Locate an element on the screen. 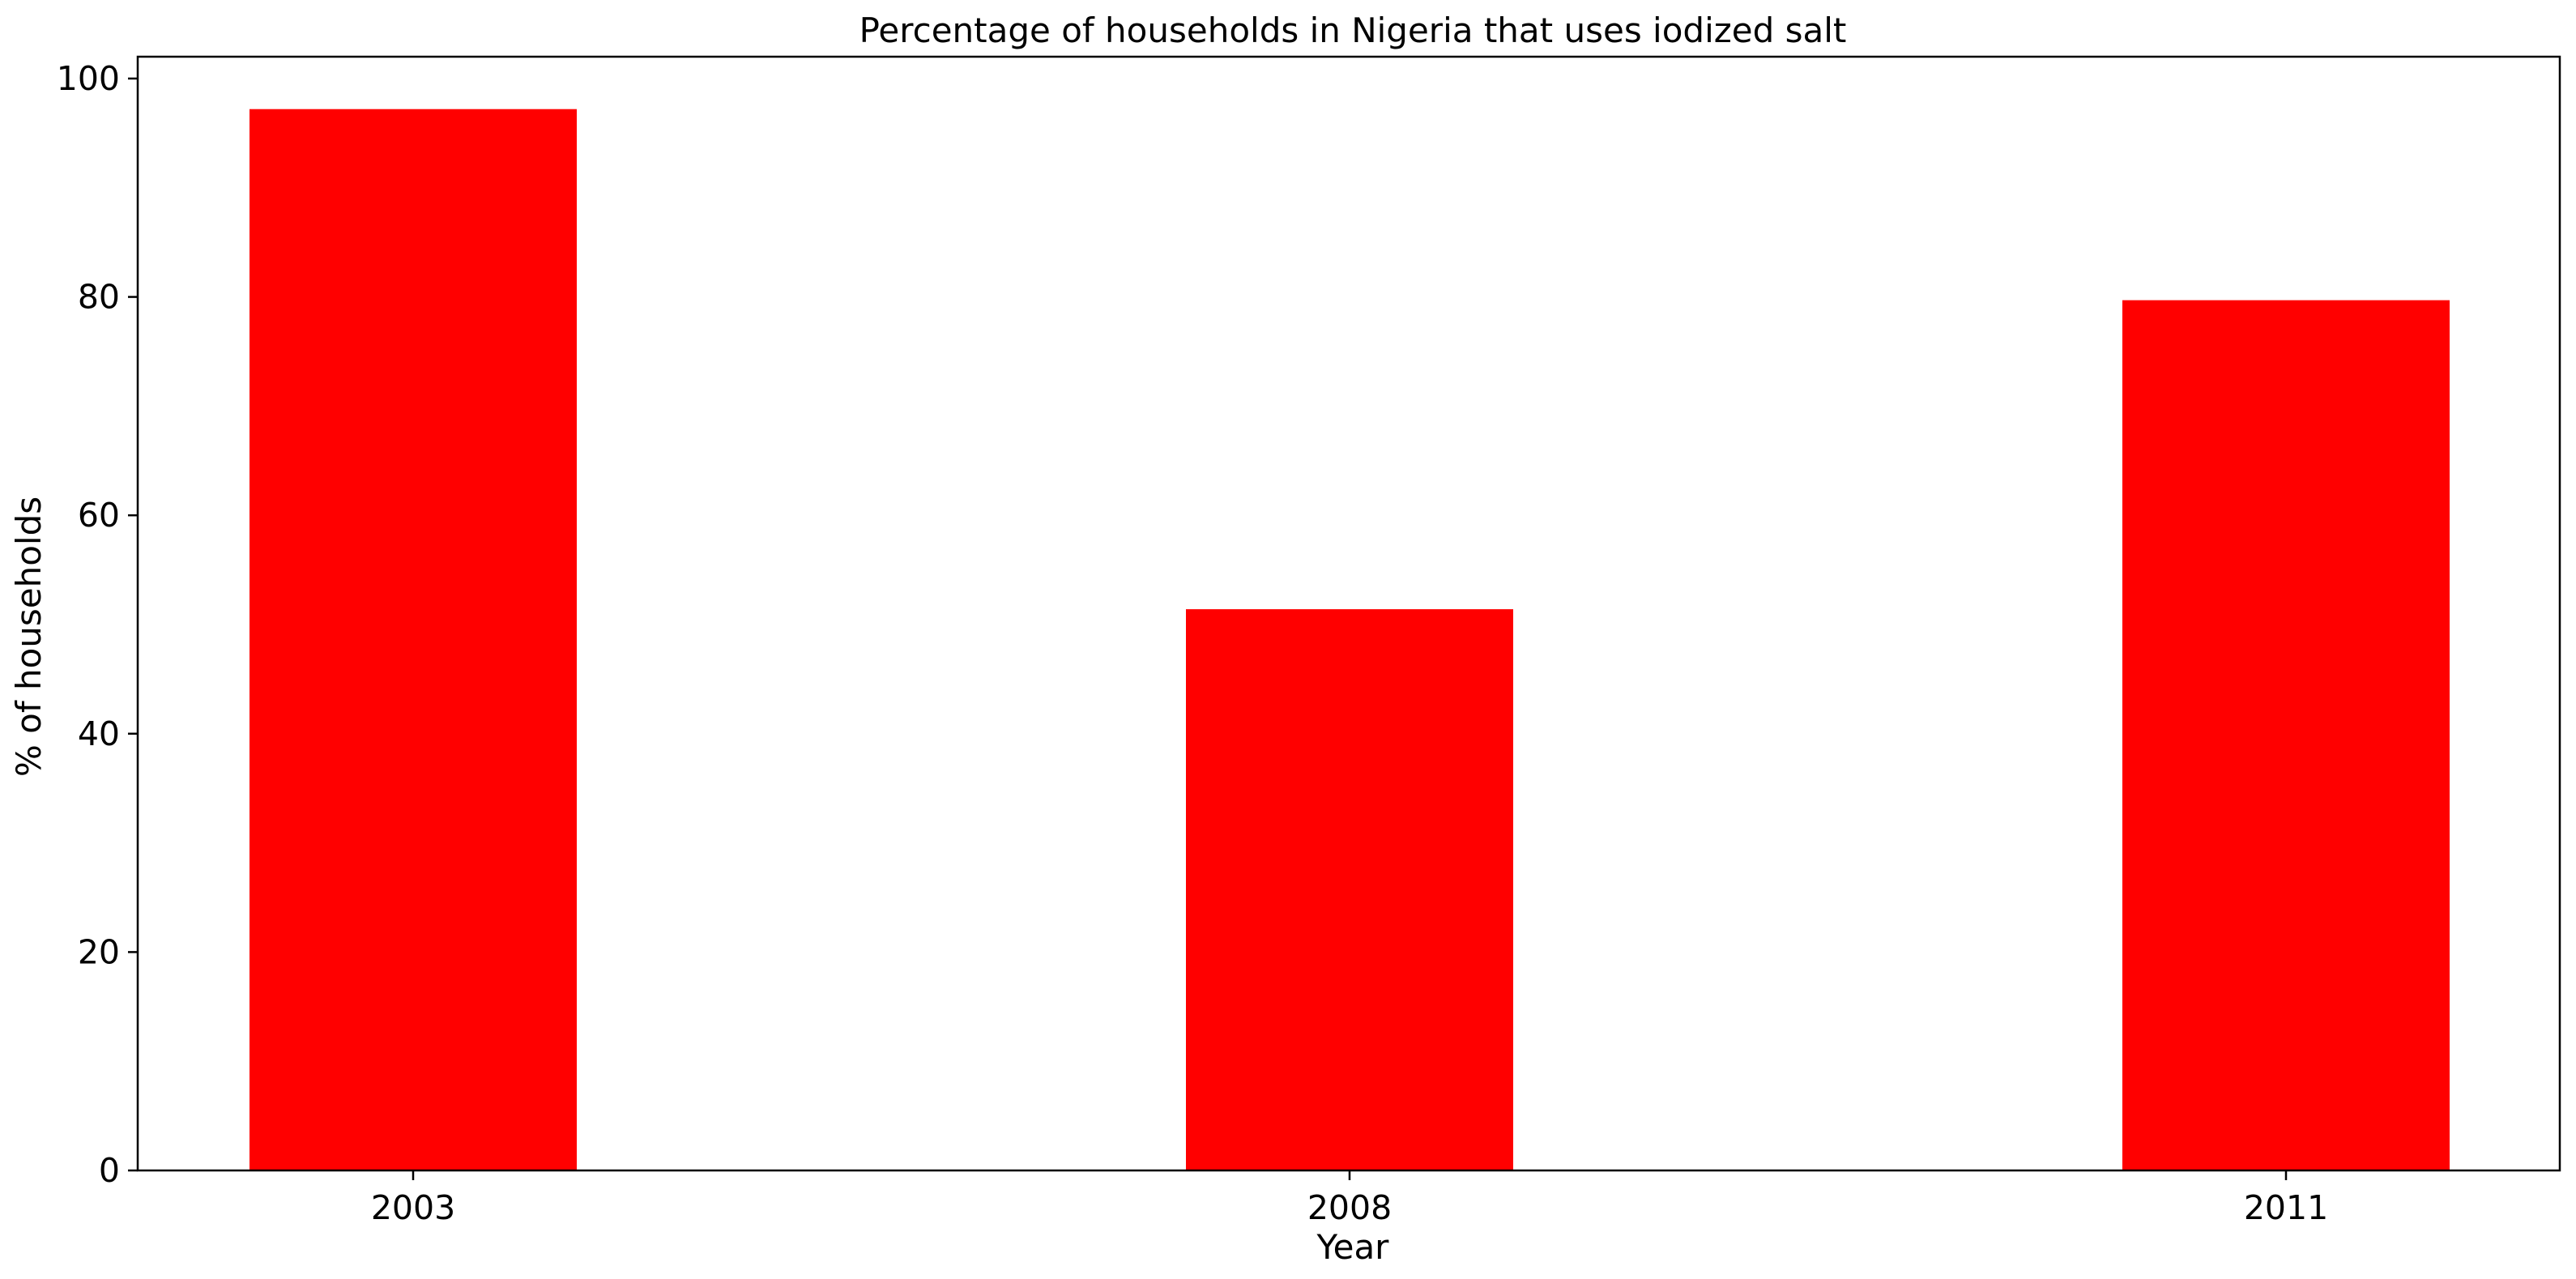  x-axis-label: Year is located at coordinates (1353, 1247).